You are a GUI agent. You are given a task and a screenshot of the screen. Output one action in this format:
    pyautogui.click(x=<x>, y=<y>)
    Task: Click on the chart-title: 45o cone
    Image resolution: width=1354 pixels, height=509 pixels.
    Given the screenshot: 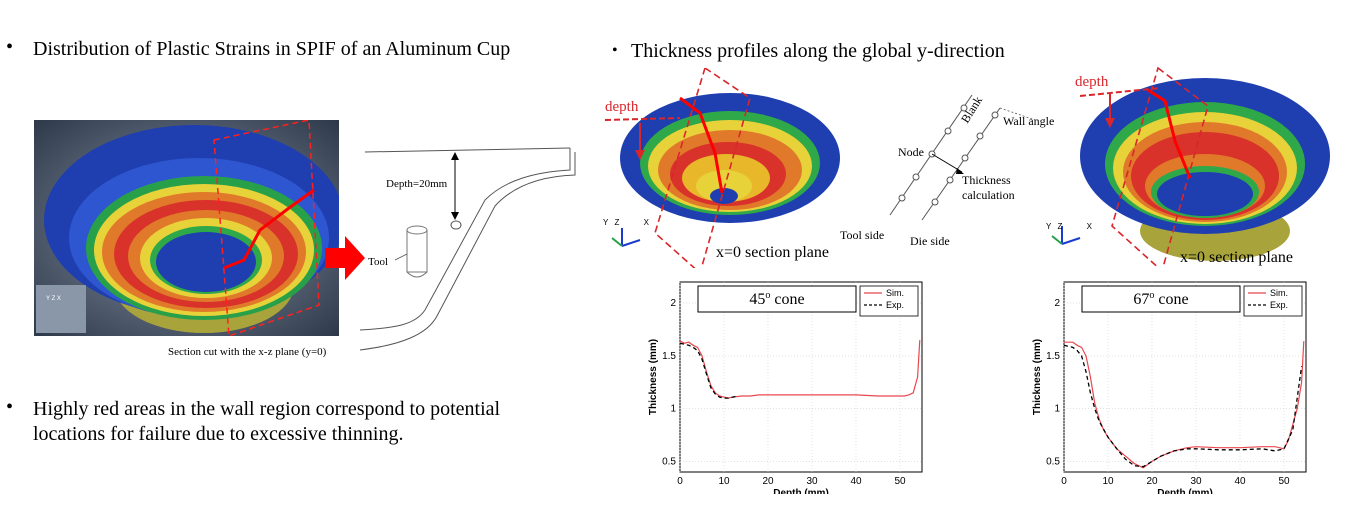 What is the action you would take?
    pyautogui.click(x=776, y=299)
    